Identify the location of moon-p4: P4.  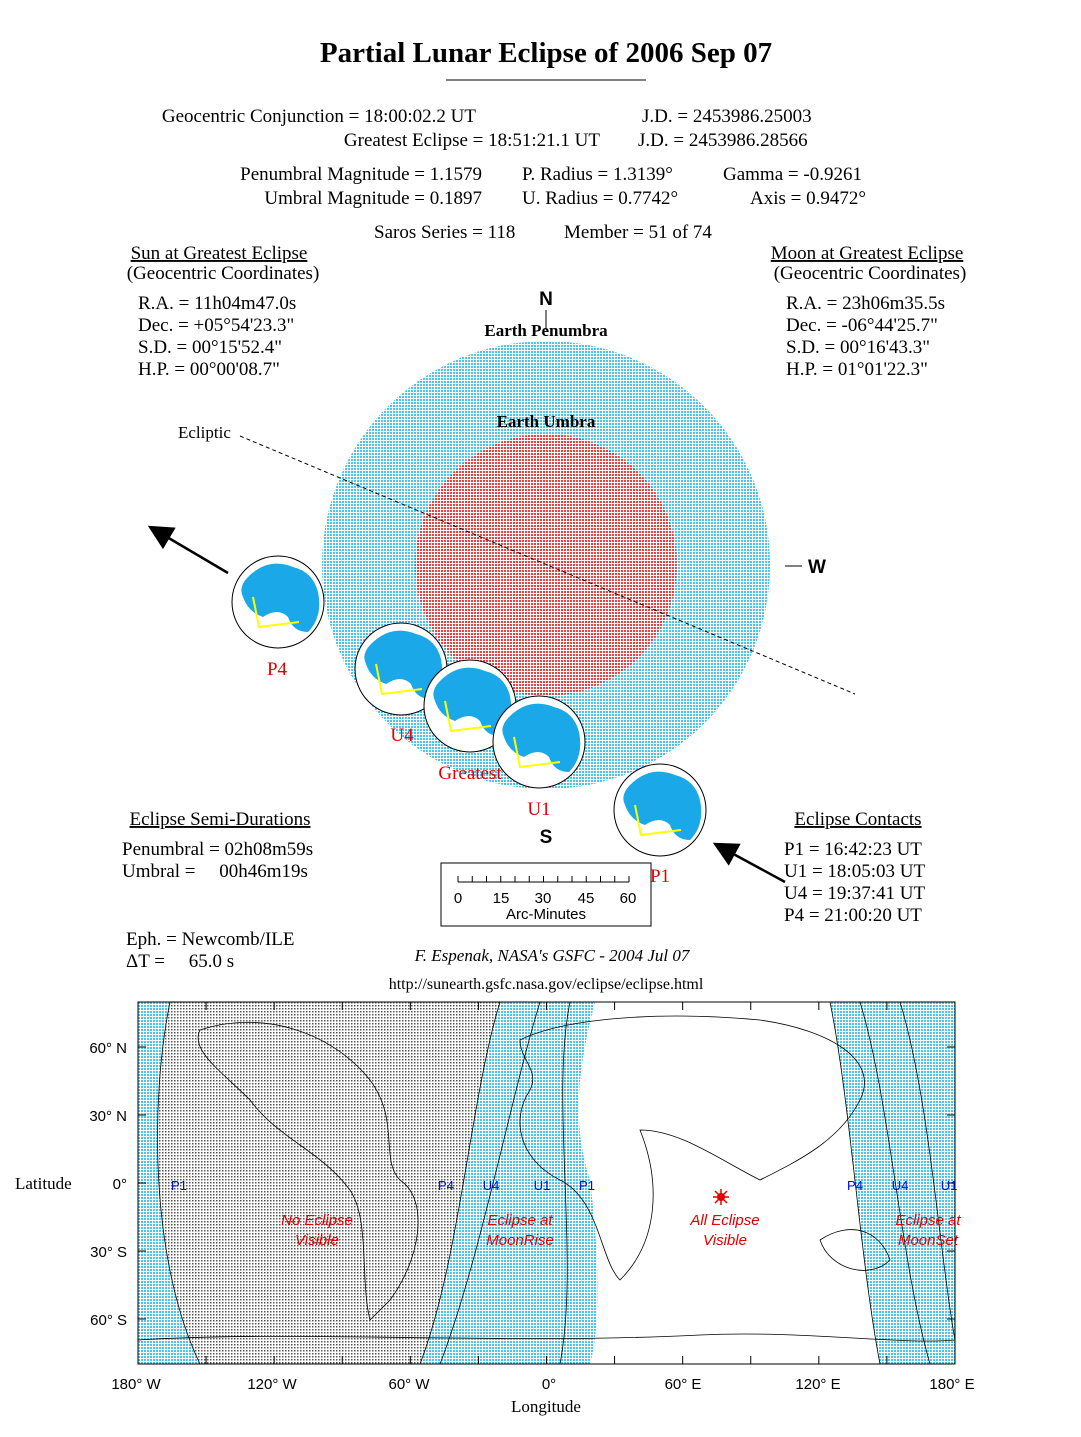
(278, 617).